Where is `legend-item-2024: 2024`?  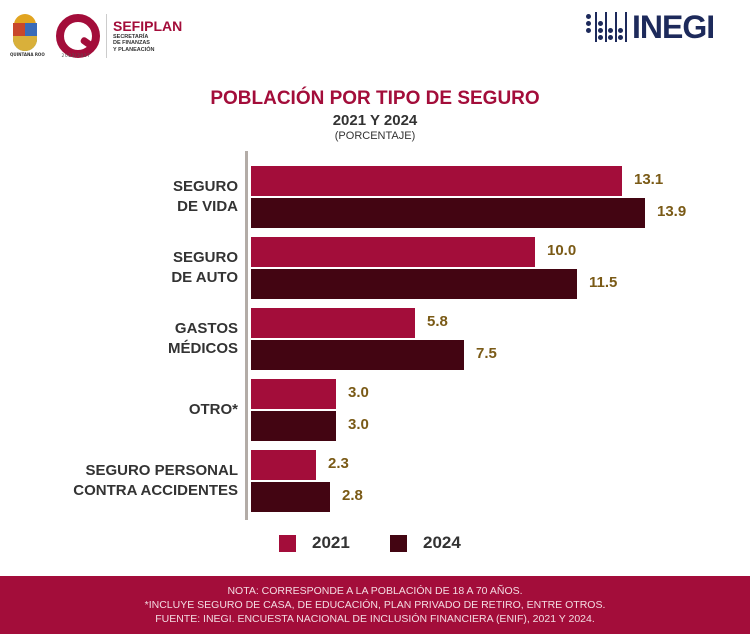
legend-item-2024: 2024 is located at coordinates (425, 543).